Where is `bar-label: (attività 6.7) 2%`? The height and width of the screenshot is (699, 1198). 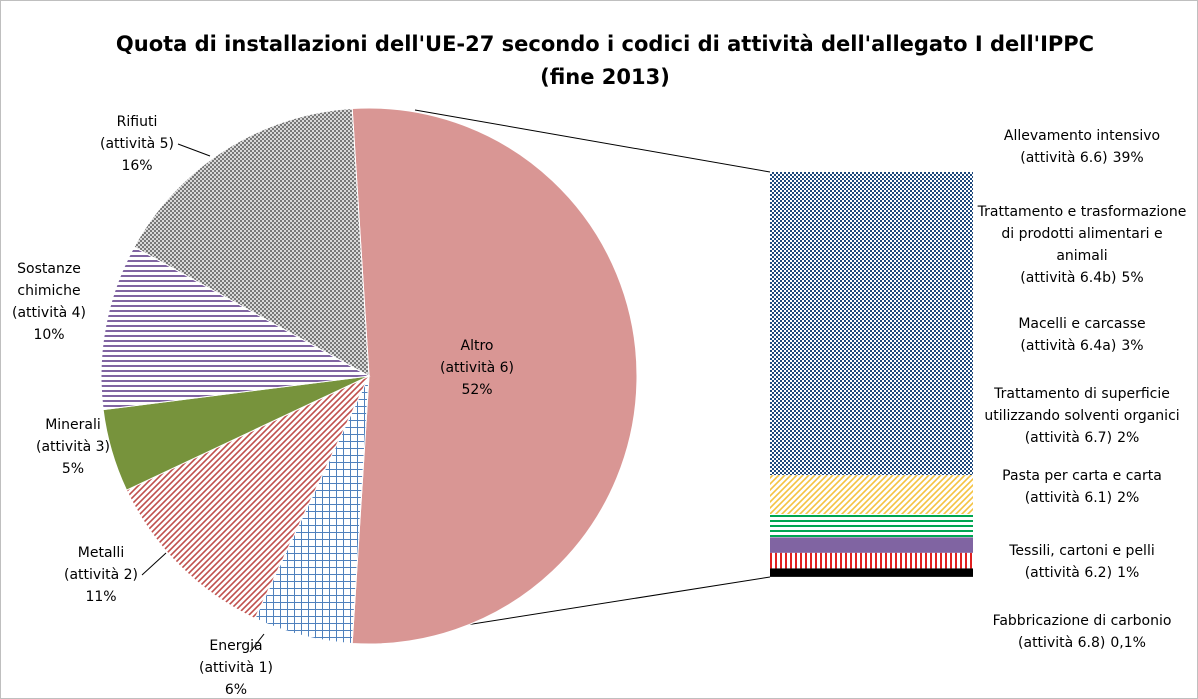 bar-label: (attività 6.7) 2% is located at coordinates (1082, 438).